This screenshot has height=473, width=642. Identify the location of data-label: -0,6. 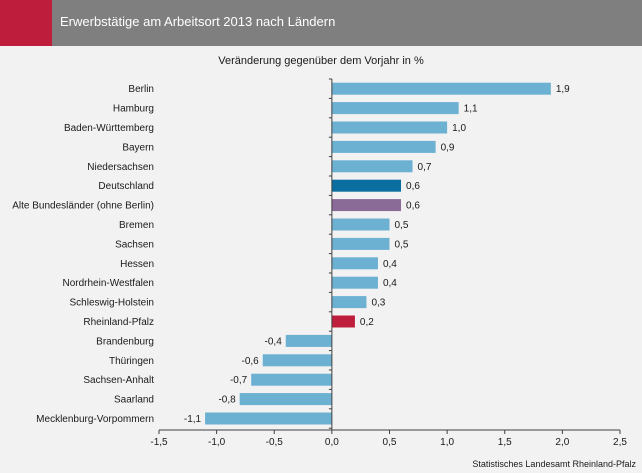
(250, 361).